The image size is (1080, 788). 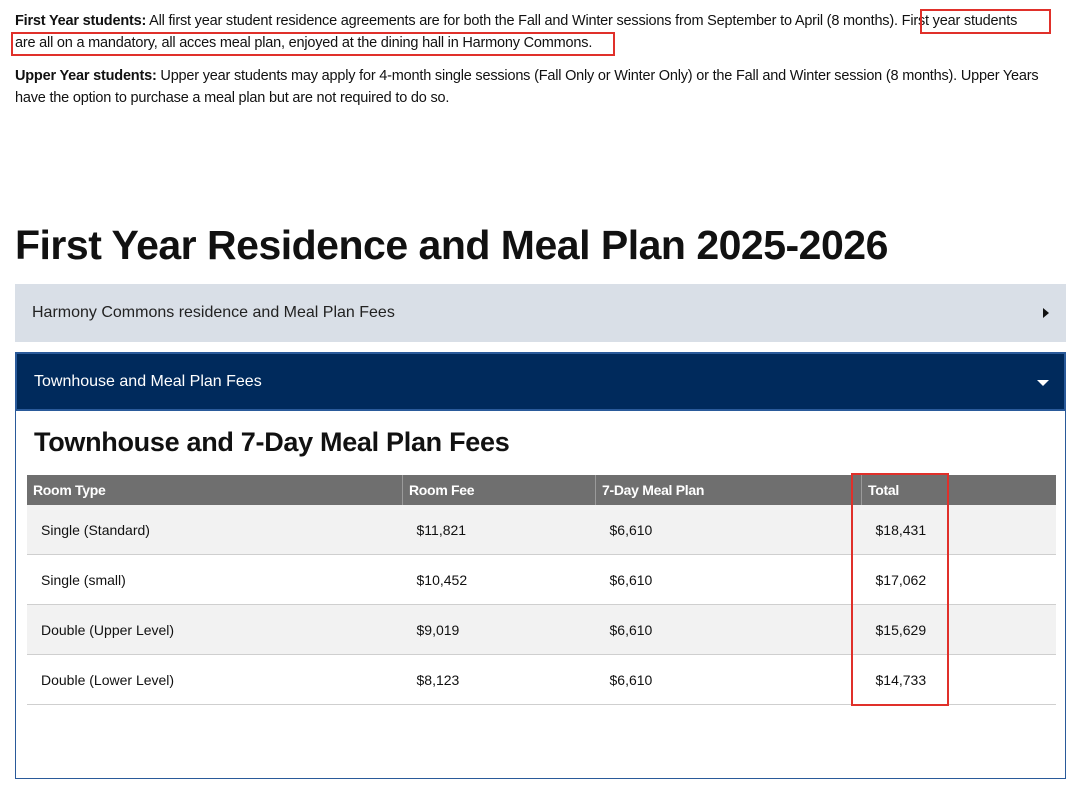 What do you see at coordinates (958, 579) in the screenshot?
I see `cell-total: $17,062` at bounding box center [958, 579].